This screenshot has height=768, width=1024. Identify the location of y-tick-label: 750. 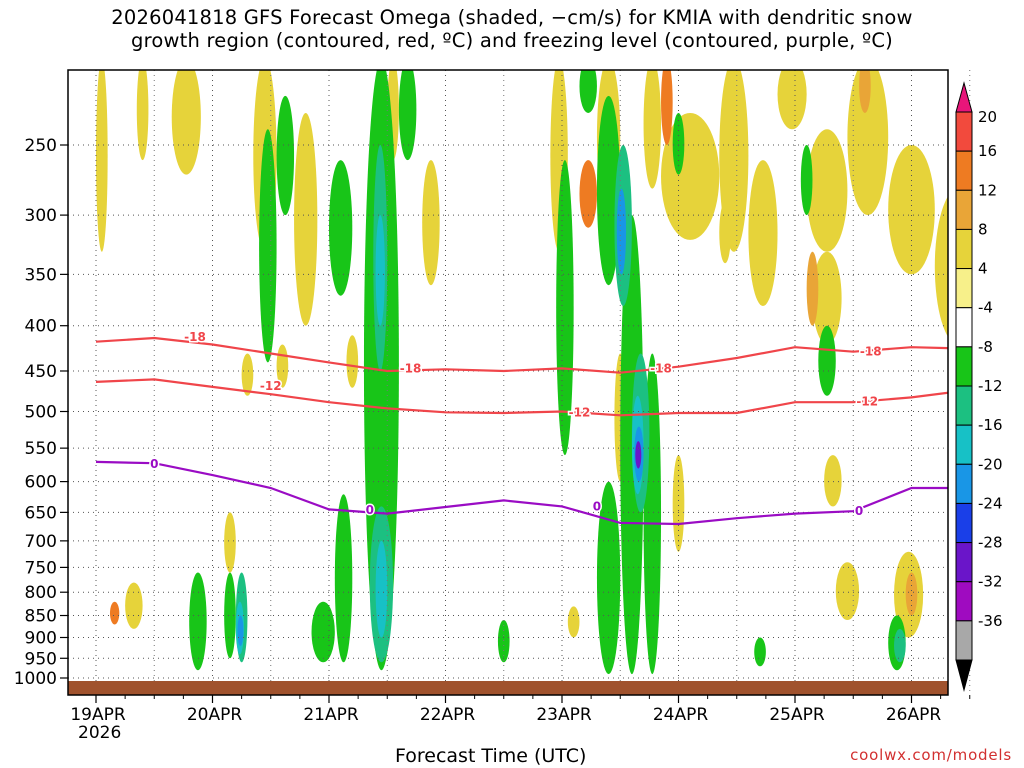
(41, 568).